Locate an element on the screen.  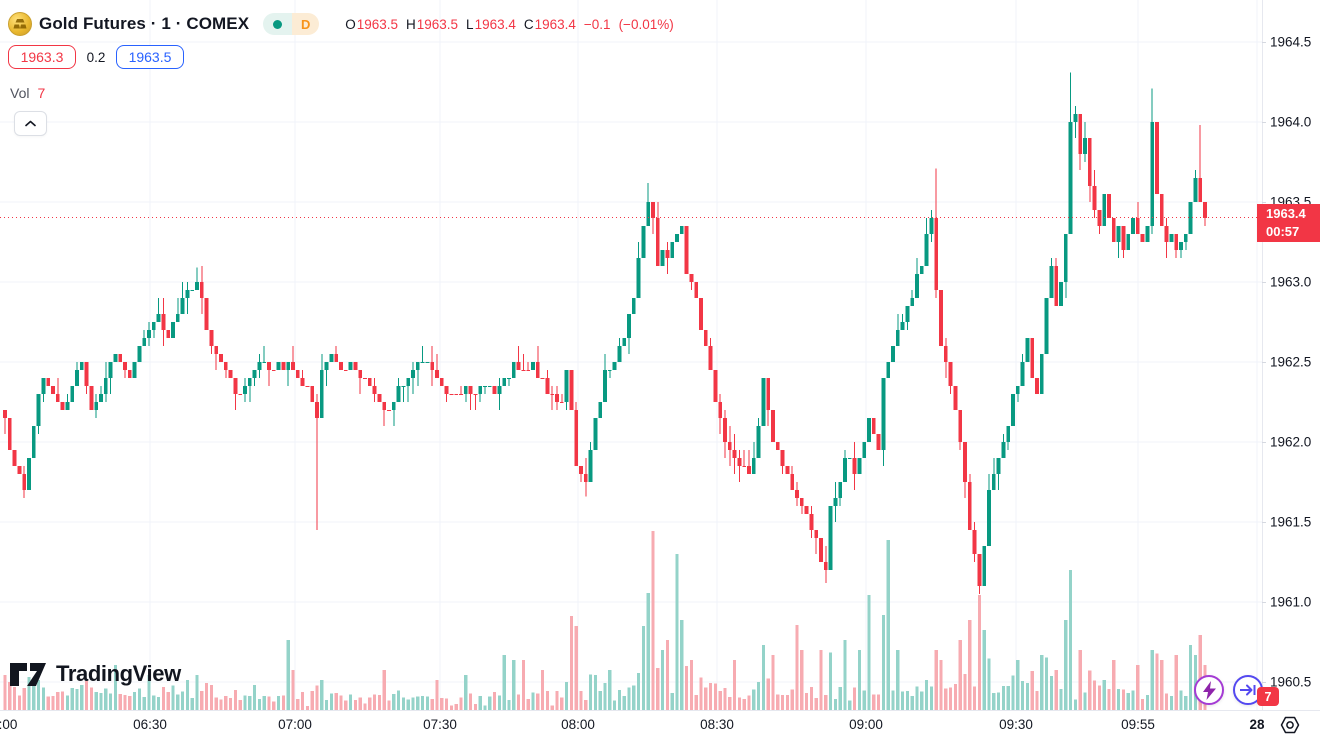
low-label: L is located at coordinates (470, 24).